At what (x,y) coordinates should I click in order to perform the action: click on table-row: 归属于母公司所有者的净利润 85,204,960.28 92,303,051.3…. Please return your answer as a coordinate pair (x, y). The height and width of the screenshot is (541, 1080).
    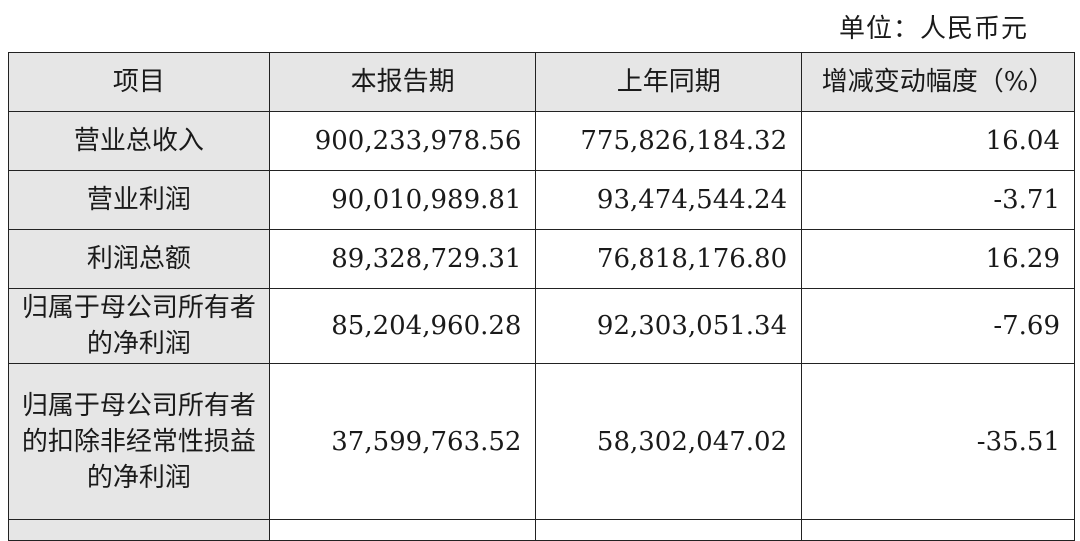
    Looking at the image, I should click on (541, 326).